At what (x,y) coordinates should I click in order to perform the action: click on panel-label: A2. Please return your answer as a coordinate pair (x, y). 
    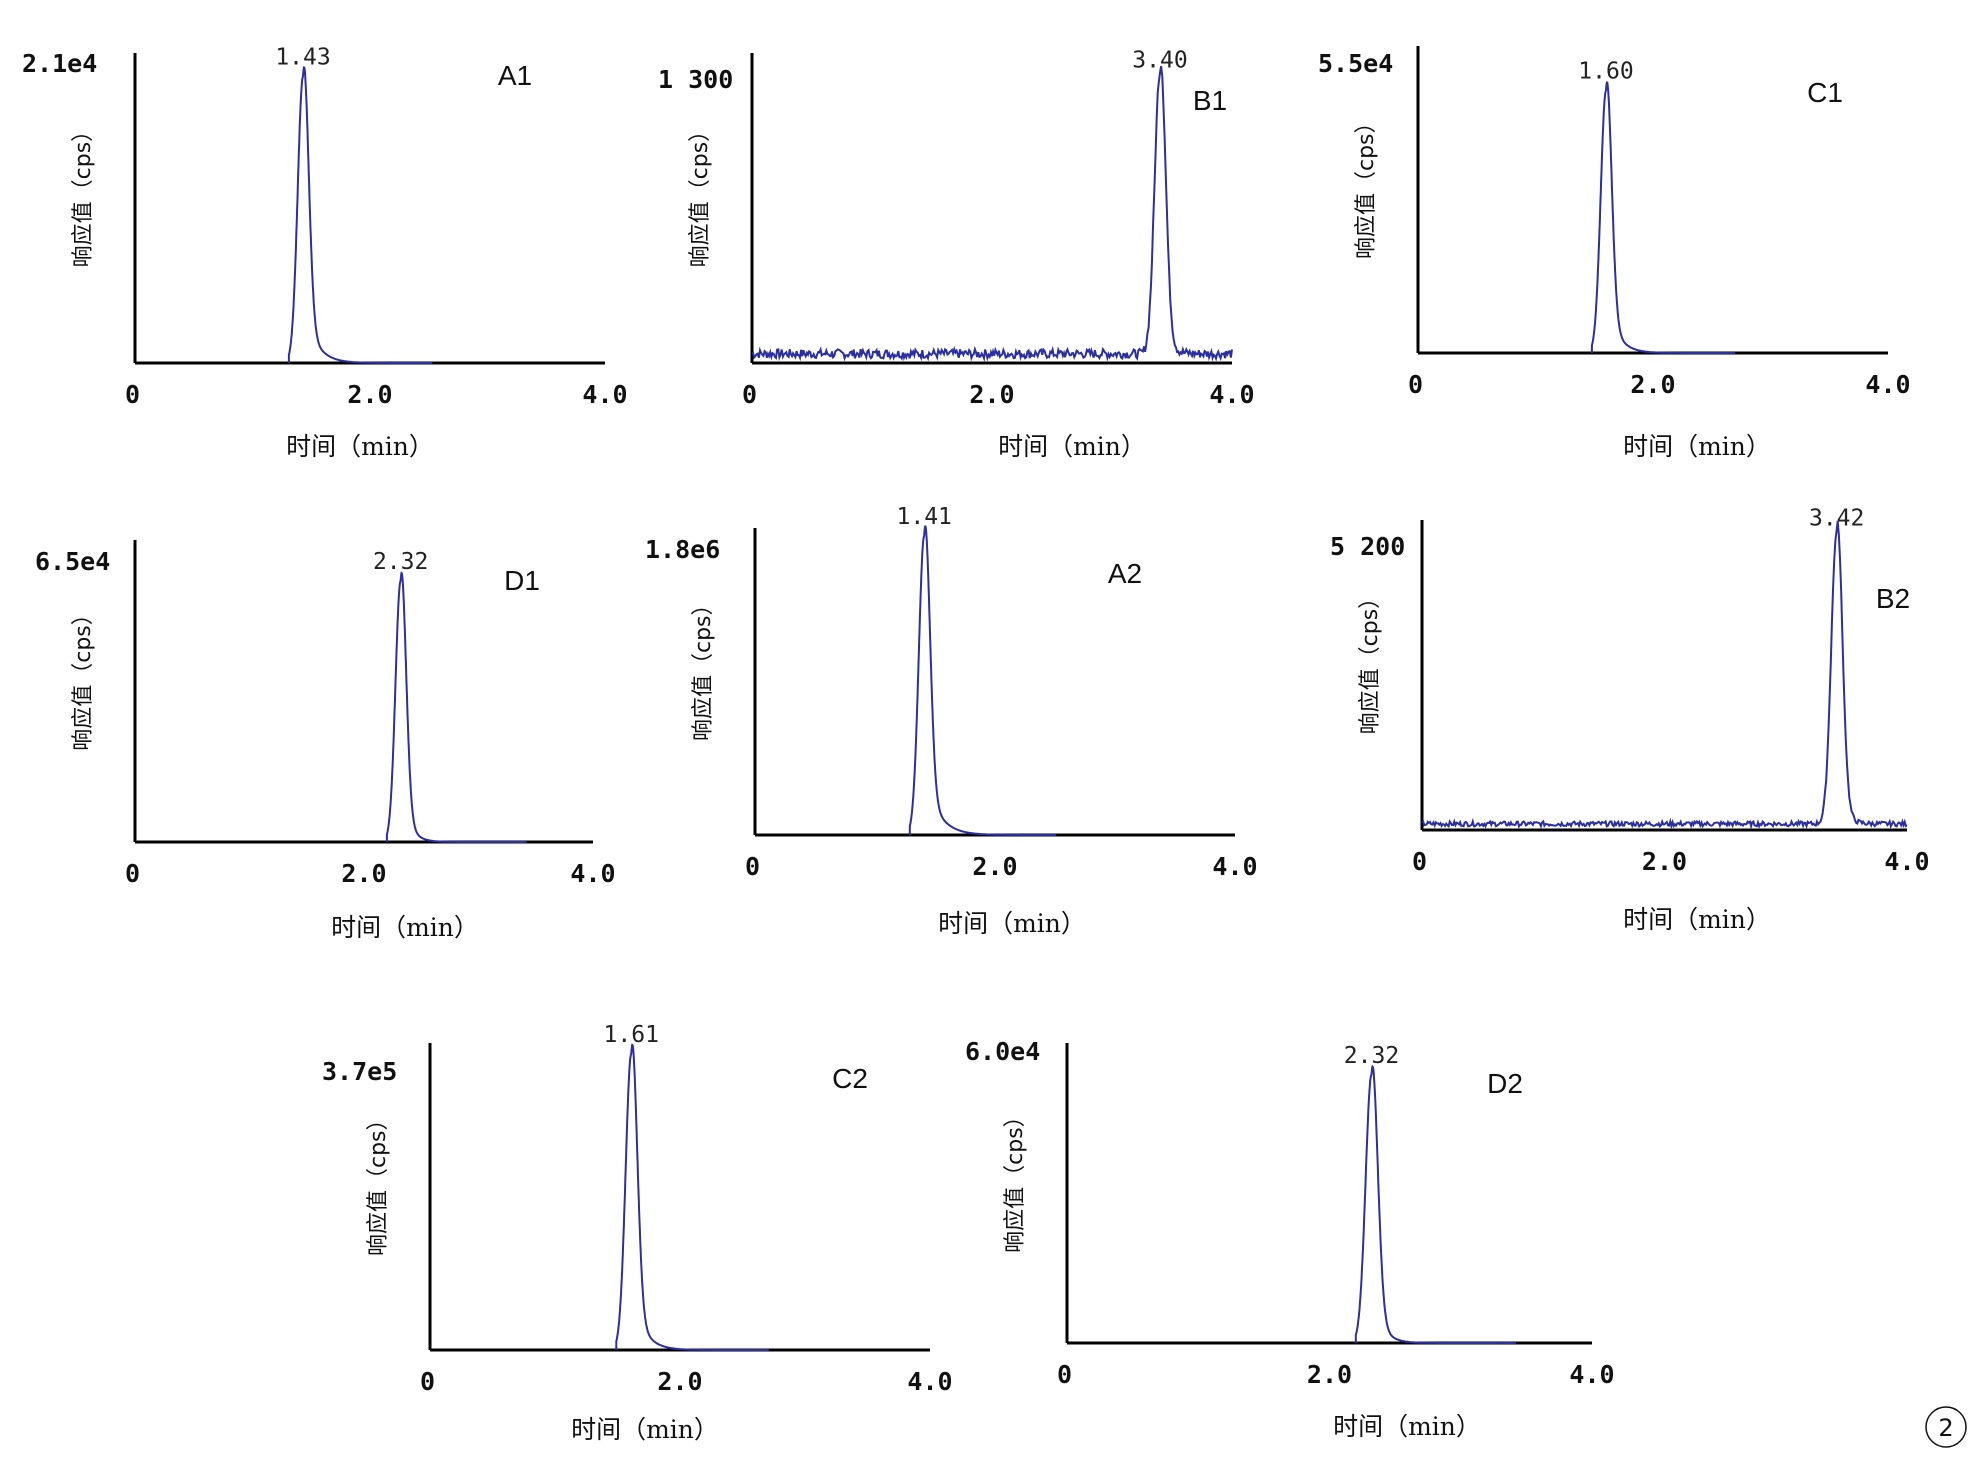
    Looking at the image, I should click on (1125, 573).